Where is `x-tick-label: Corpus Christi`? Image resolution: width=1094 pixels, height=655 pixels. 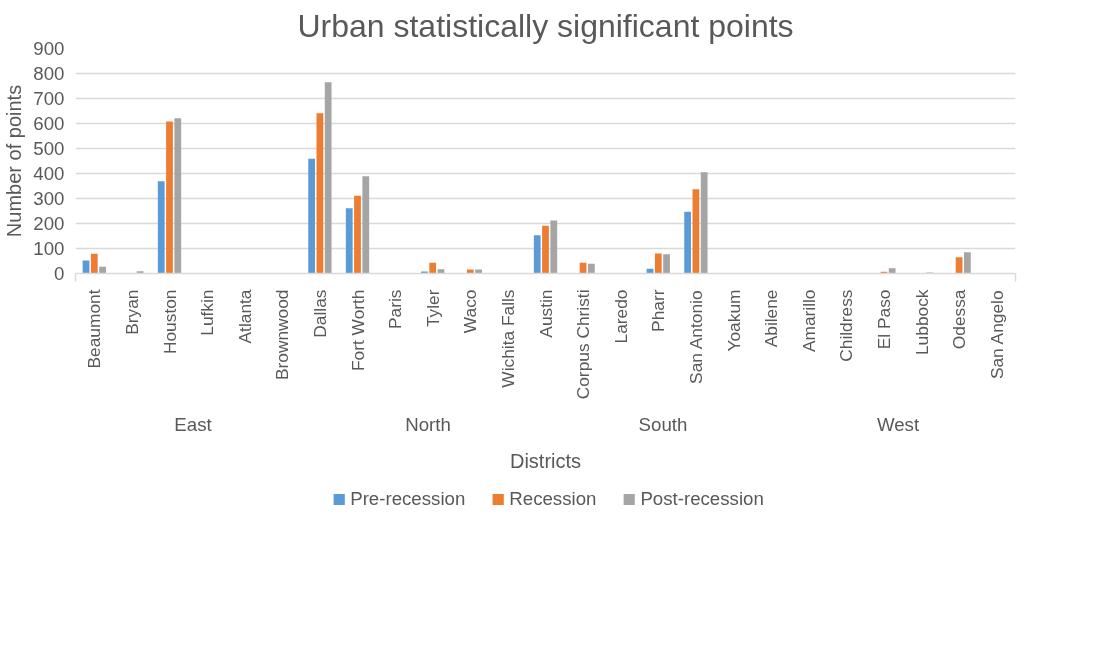
x-tick-label: Corpus Christi is located at coordinates (583, 344).